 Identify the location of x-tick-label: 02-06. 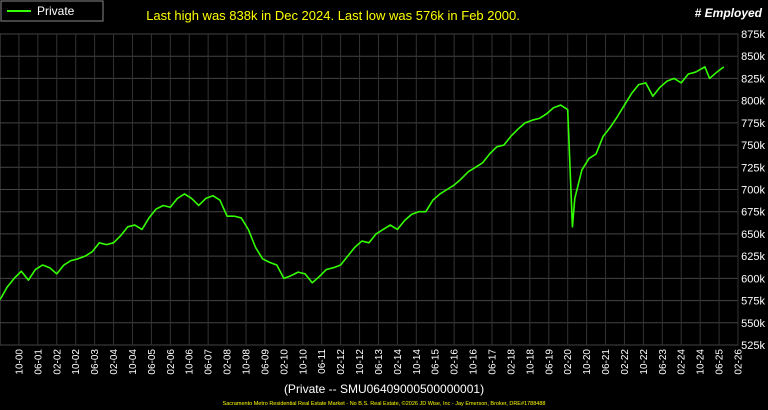
(171, 362).